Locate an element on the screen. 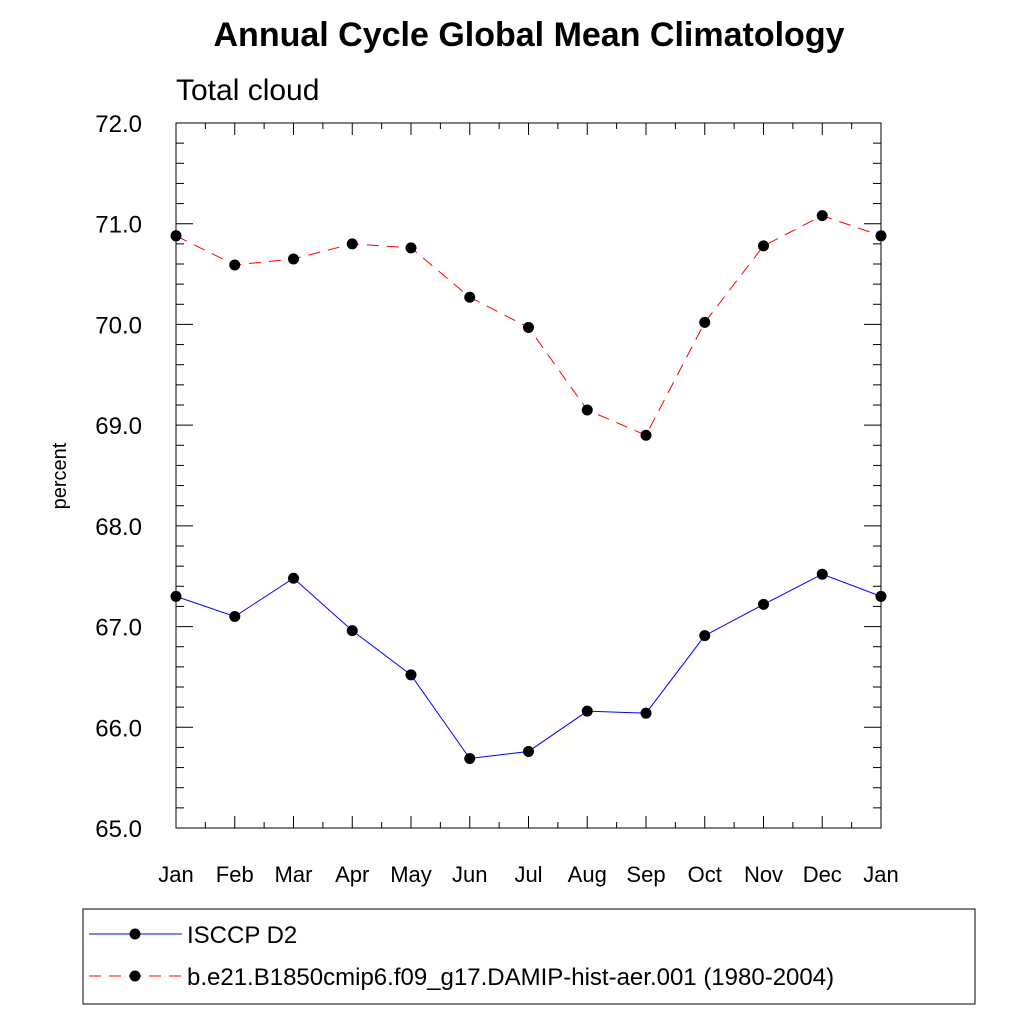  y-tick-label: 70.0 is located at coordinates (118, 325).